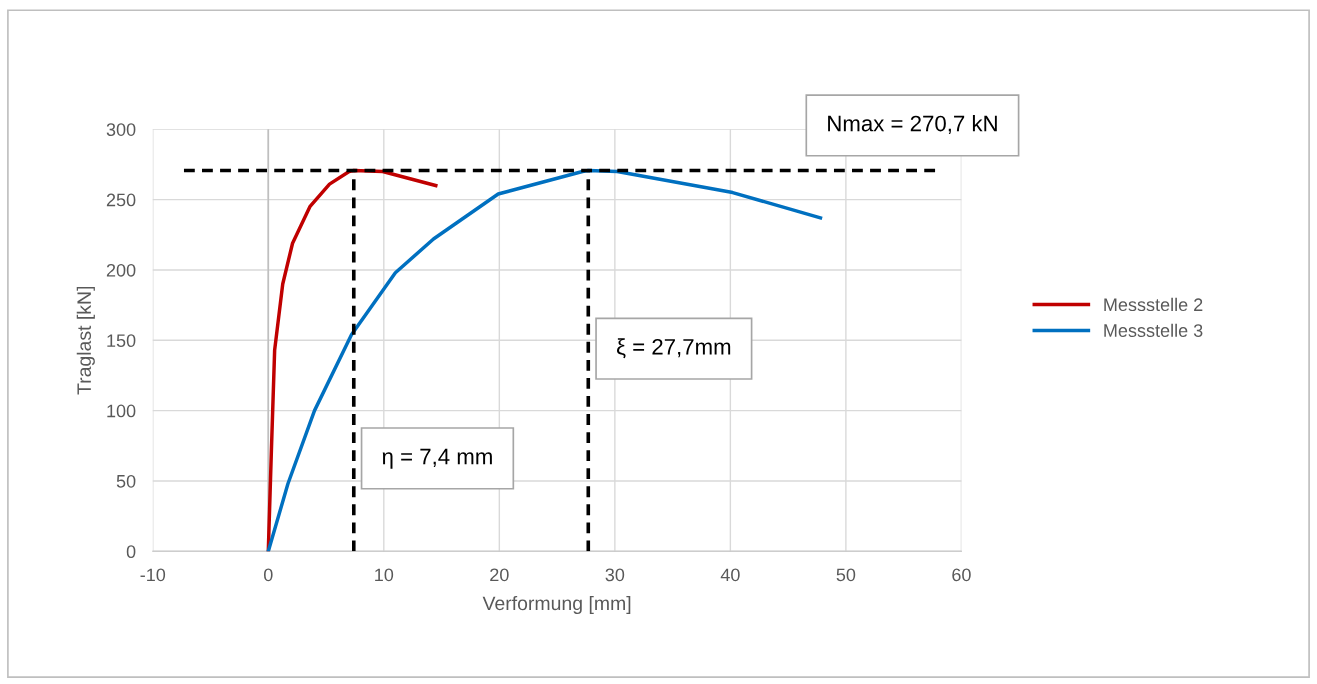  What do you see at coordinates (153, 575) in the screenshot?
I see `x-tick-label: -10` at bounding box center [153, 575].